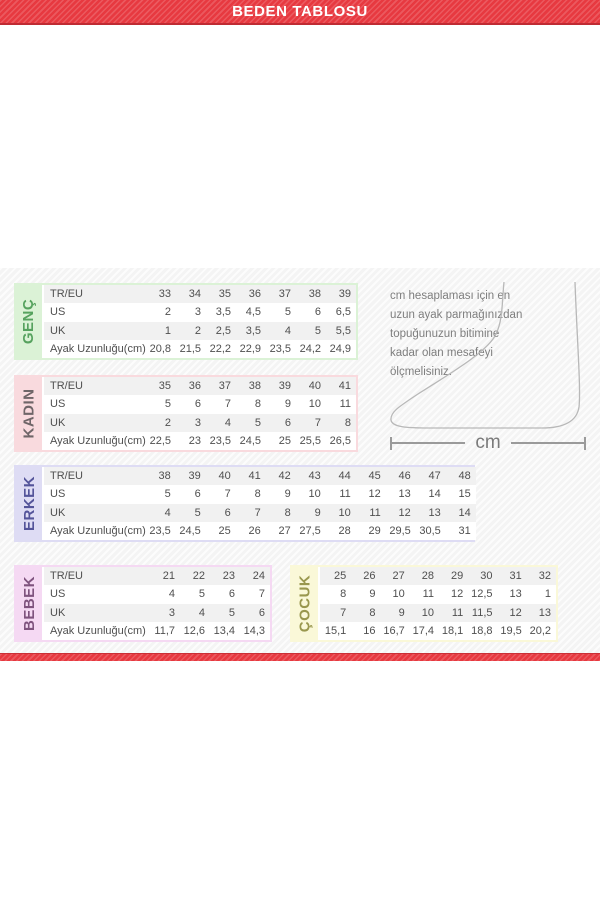 This screenshot has height=900, width=600. Describe the element at coordinates (540, 630) in the screenshot. I see `size-cell: 20,2` at that location.